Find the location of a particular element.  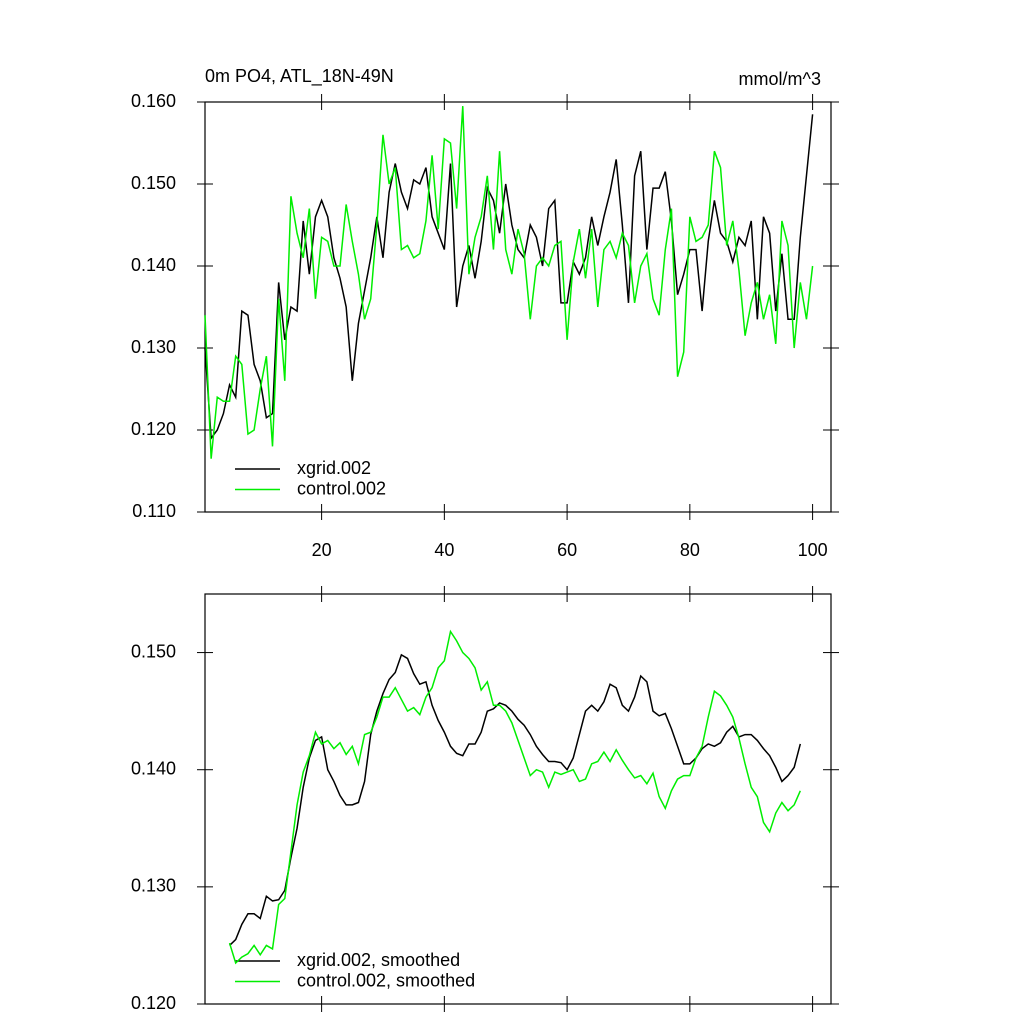

legend-label: xgrid.002 is located at coordinates (334, 468).